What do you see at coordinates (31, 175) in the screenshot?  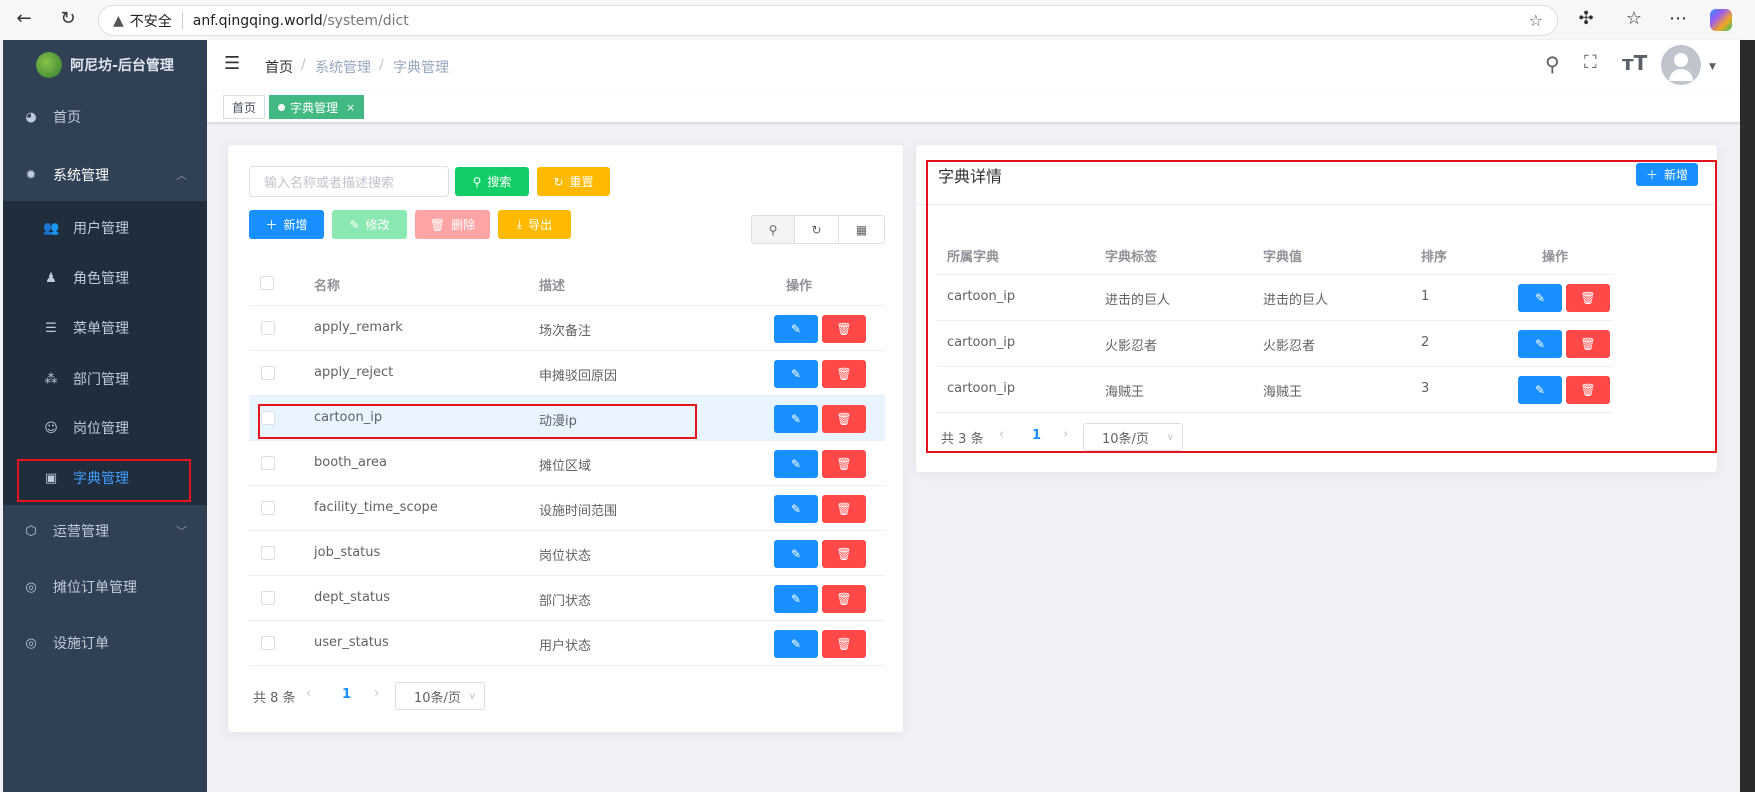 I see `gear-icon: ✹` at bounding box center [31, 175].